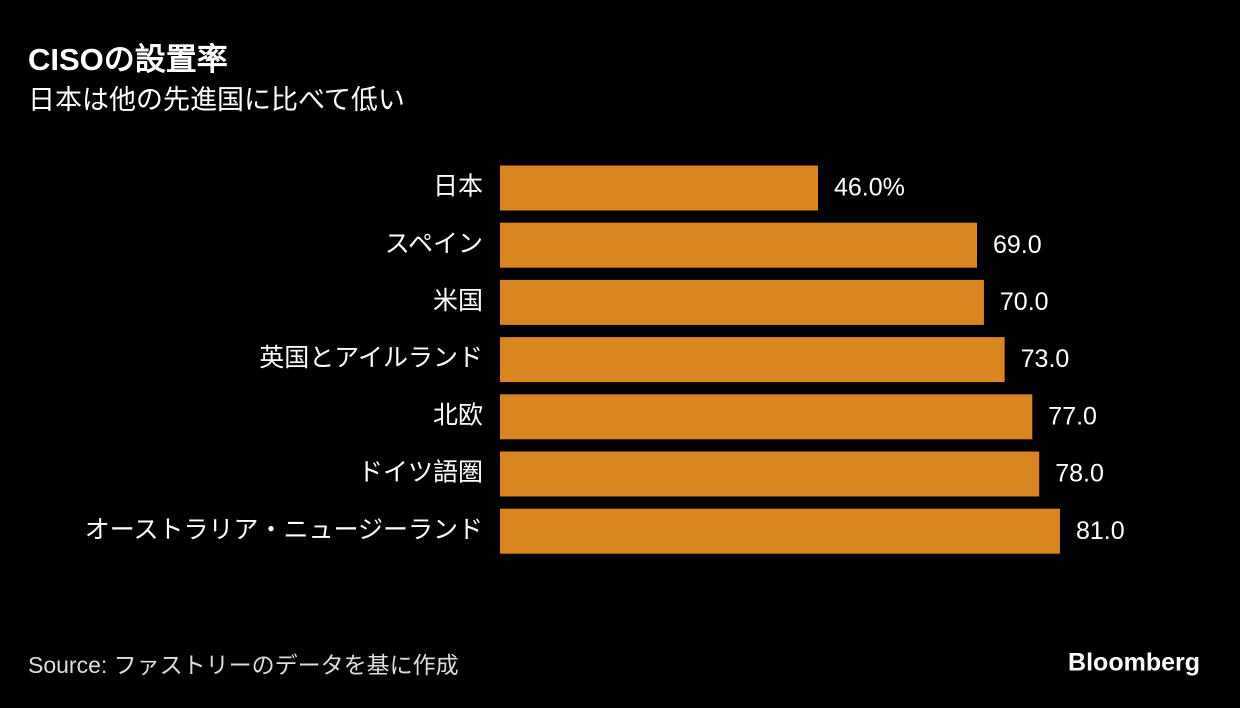 This screenshot has height=708, width=1240. I want to click on value-label: 69.0, so click(1017, 245).